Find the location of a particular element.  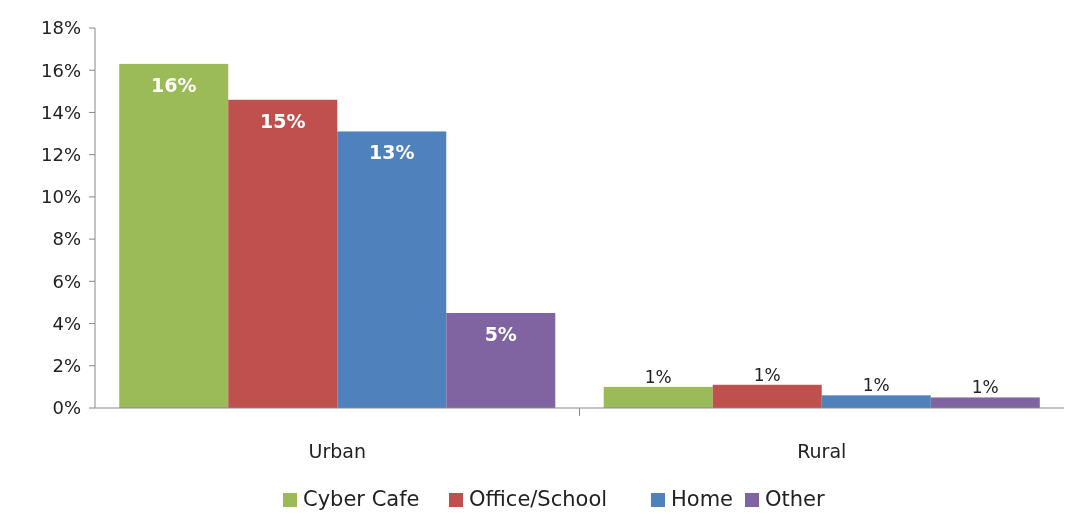

data-label: 13% is located at coordinates (392, 152).